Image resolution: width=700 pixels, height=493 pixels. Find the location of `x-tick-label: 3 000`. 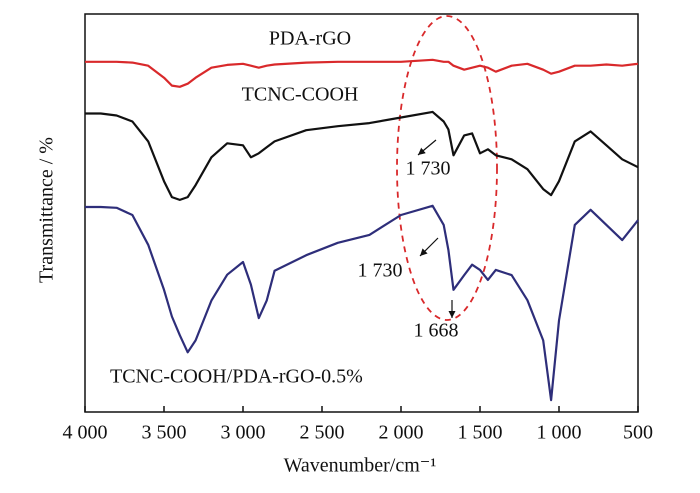

x-tick-label: 3 000 is located at coordinates (243, 433).